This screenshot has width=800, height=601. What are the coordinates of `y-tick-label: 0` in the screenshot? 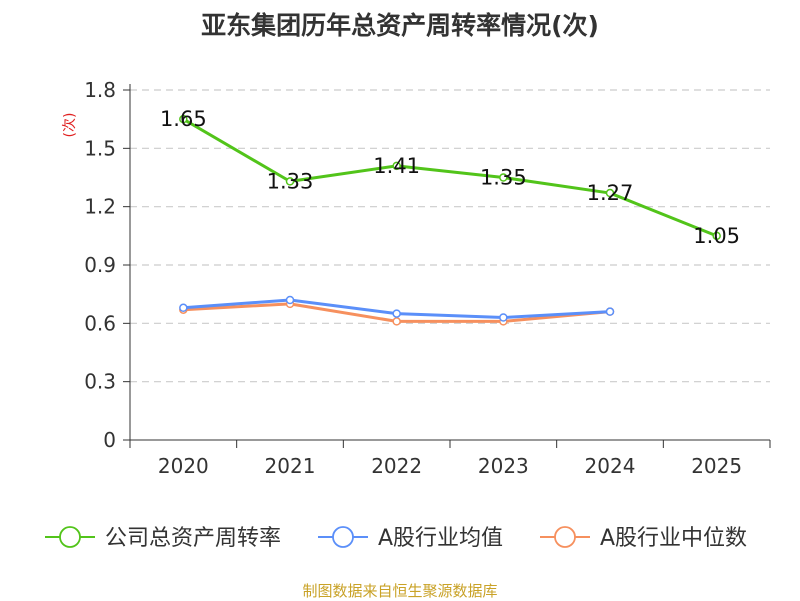 It's located at (109, 440).